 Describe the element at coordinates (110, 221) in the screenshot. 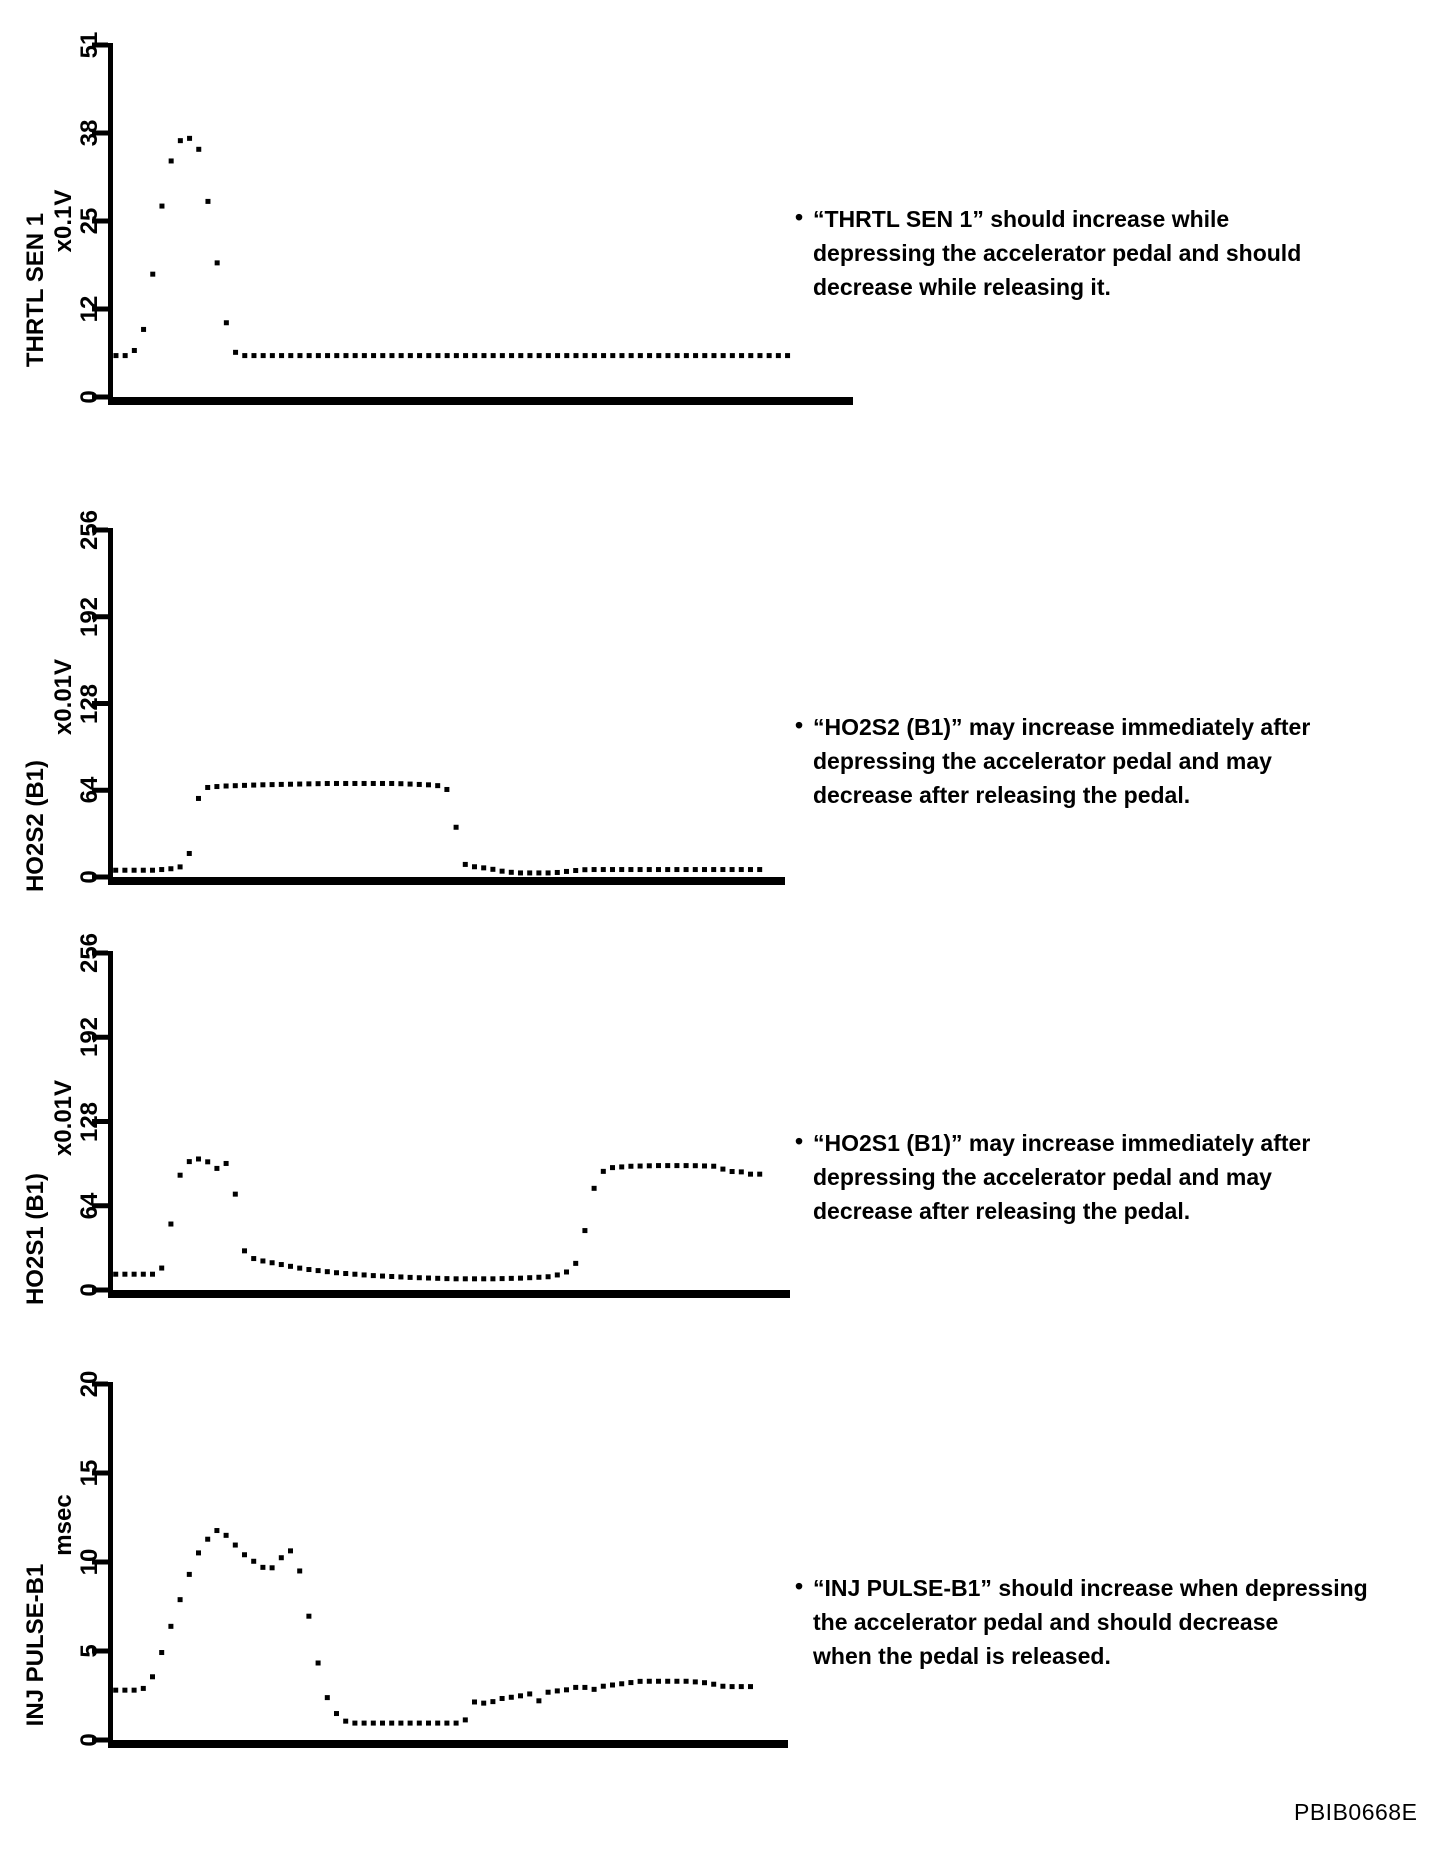

I see `y-axis-line` at that location.